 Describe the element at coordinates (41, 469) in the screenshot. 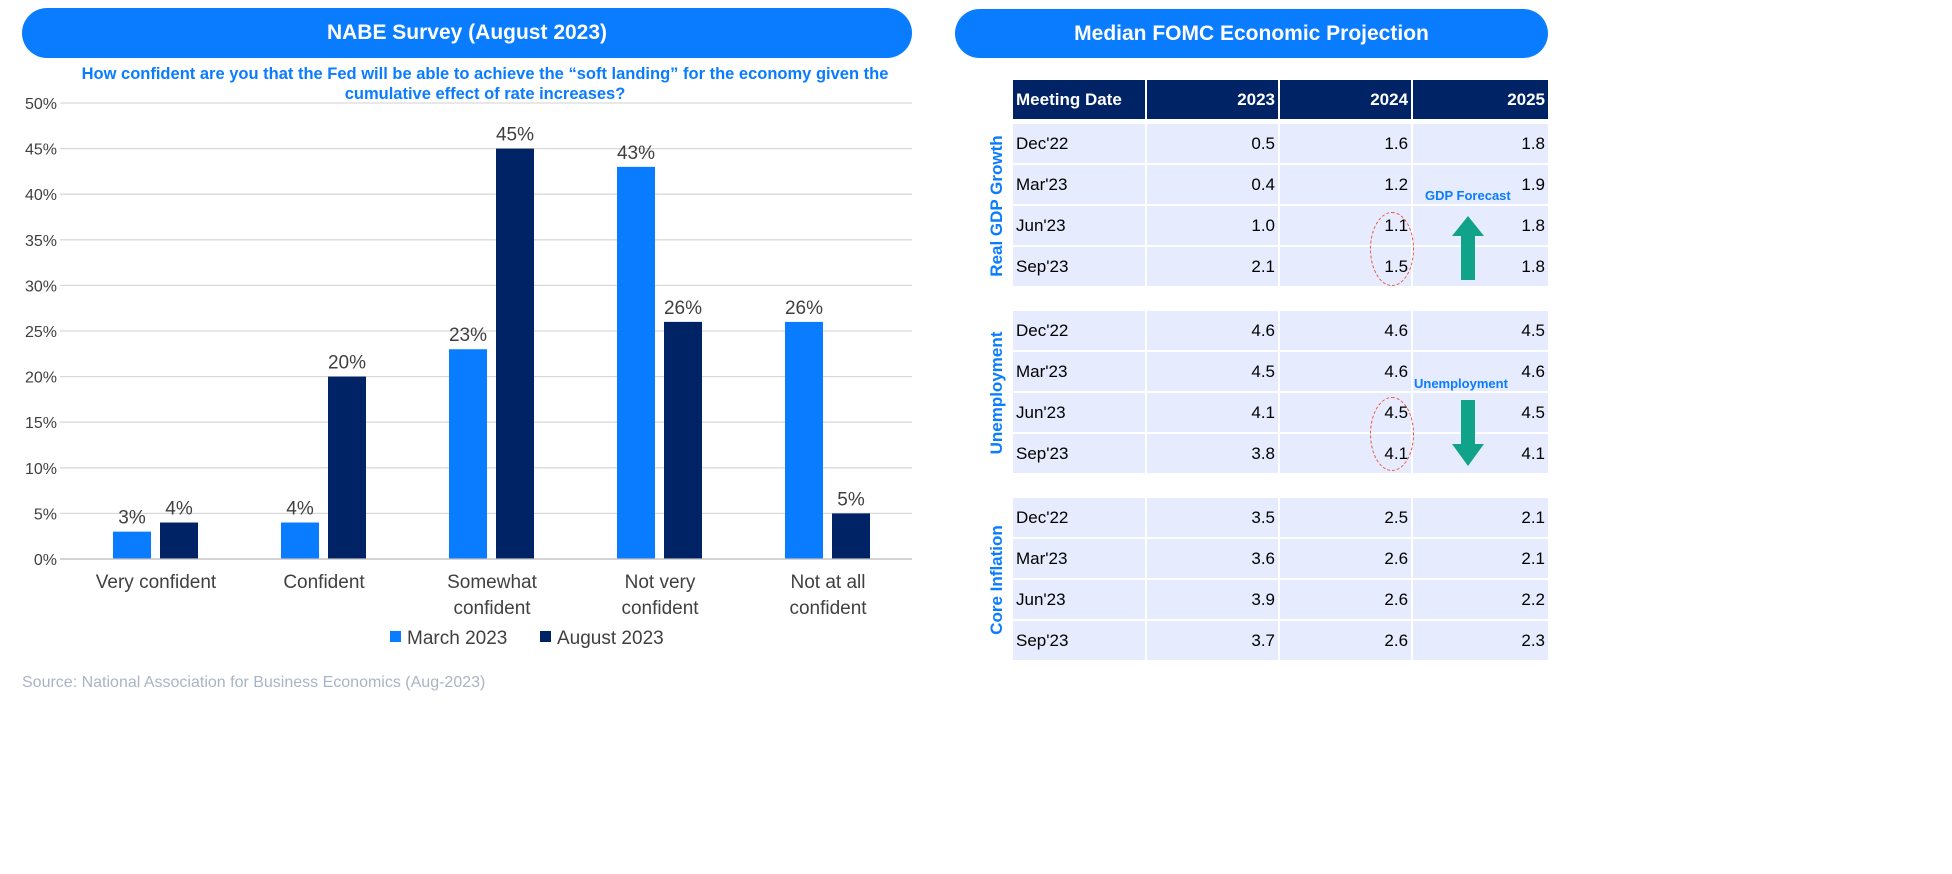

I see `y-tick-label: 10%` at that location.